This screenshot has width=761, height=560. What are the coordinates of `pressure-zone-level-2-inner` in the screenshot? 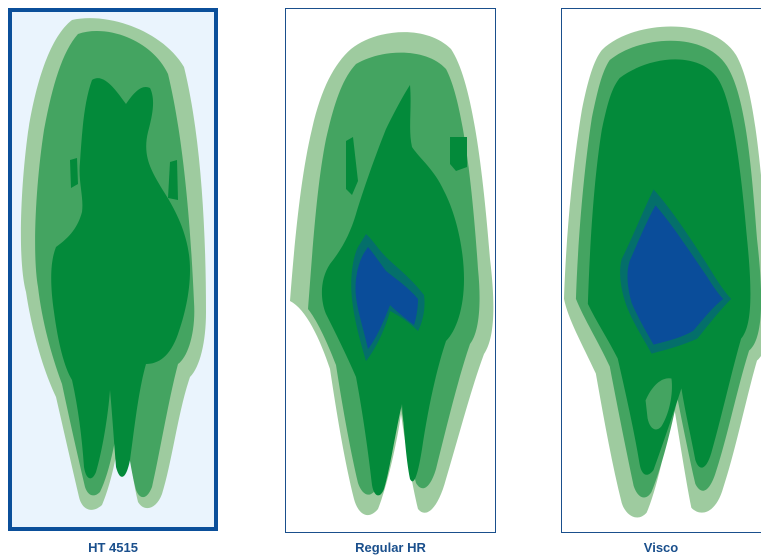 It's located at (658, 404).